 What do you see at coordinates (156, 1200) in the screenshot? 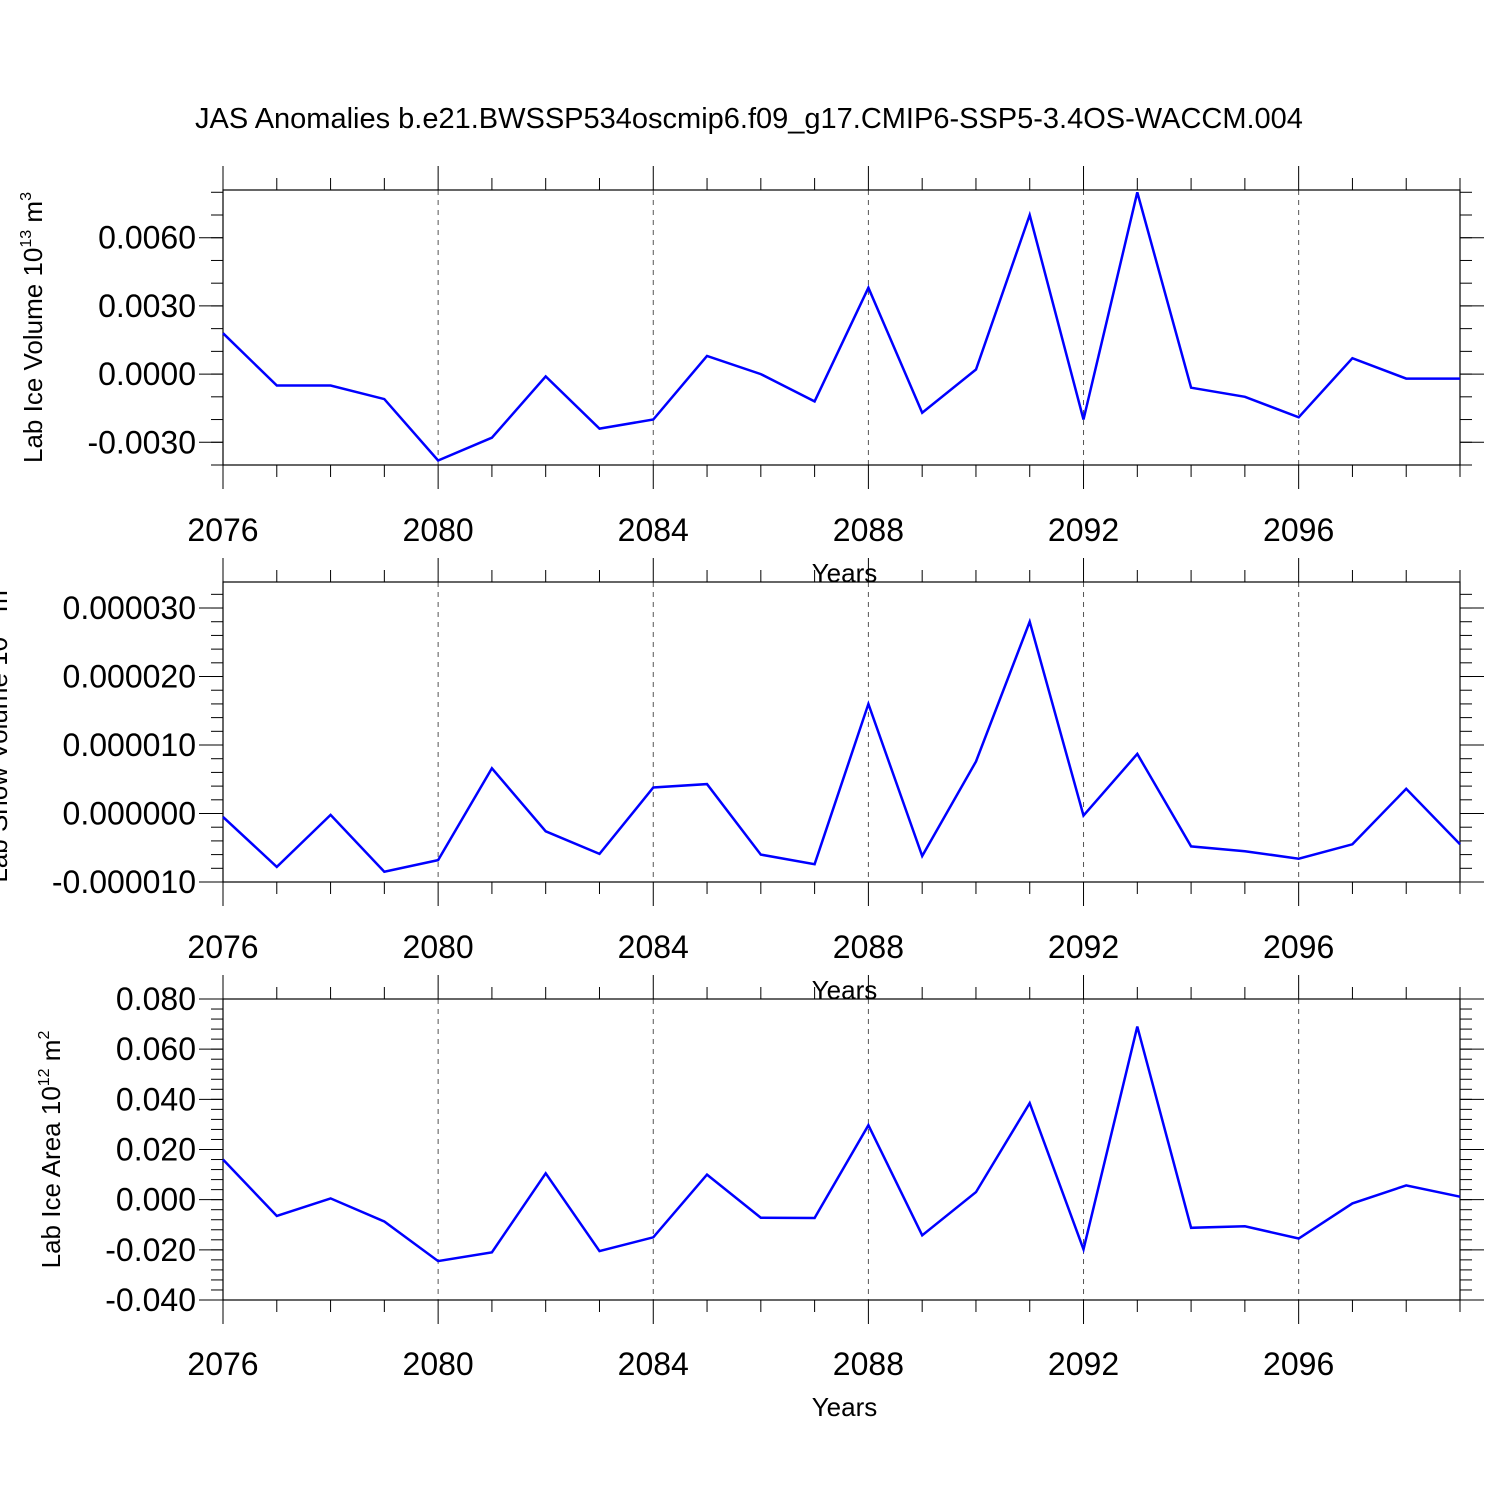
I see `y-tick-label: 0.000` at bounding box center [156, 1200].